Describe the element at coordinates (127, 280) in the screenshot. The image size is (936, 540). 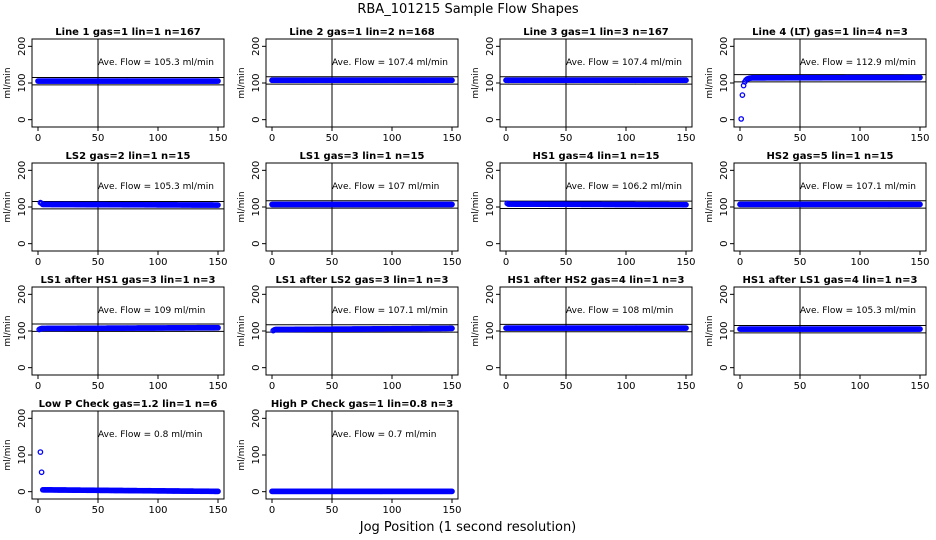
I see `panel-title: LS1 after HS1 gas=3 lin=1 n=3` at that location.